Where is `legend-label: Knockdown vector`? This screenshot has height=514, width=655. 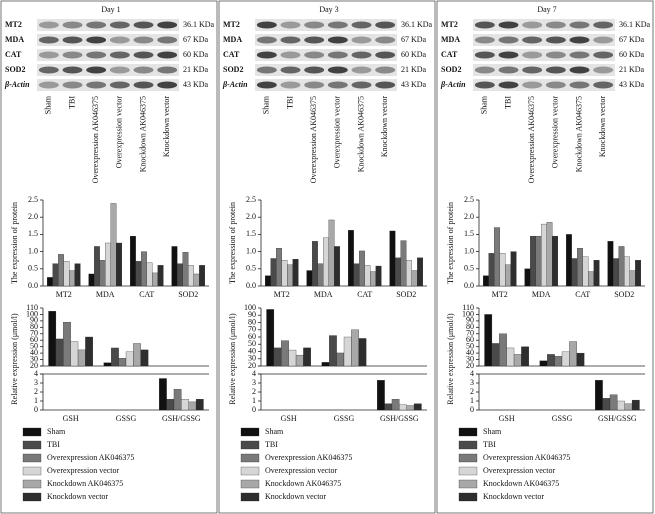 legend-label: Knockdown vector is located at coordinates (295, 496).